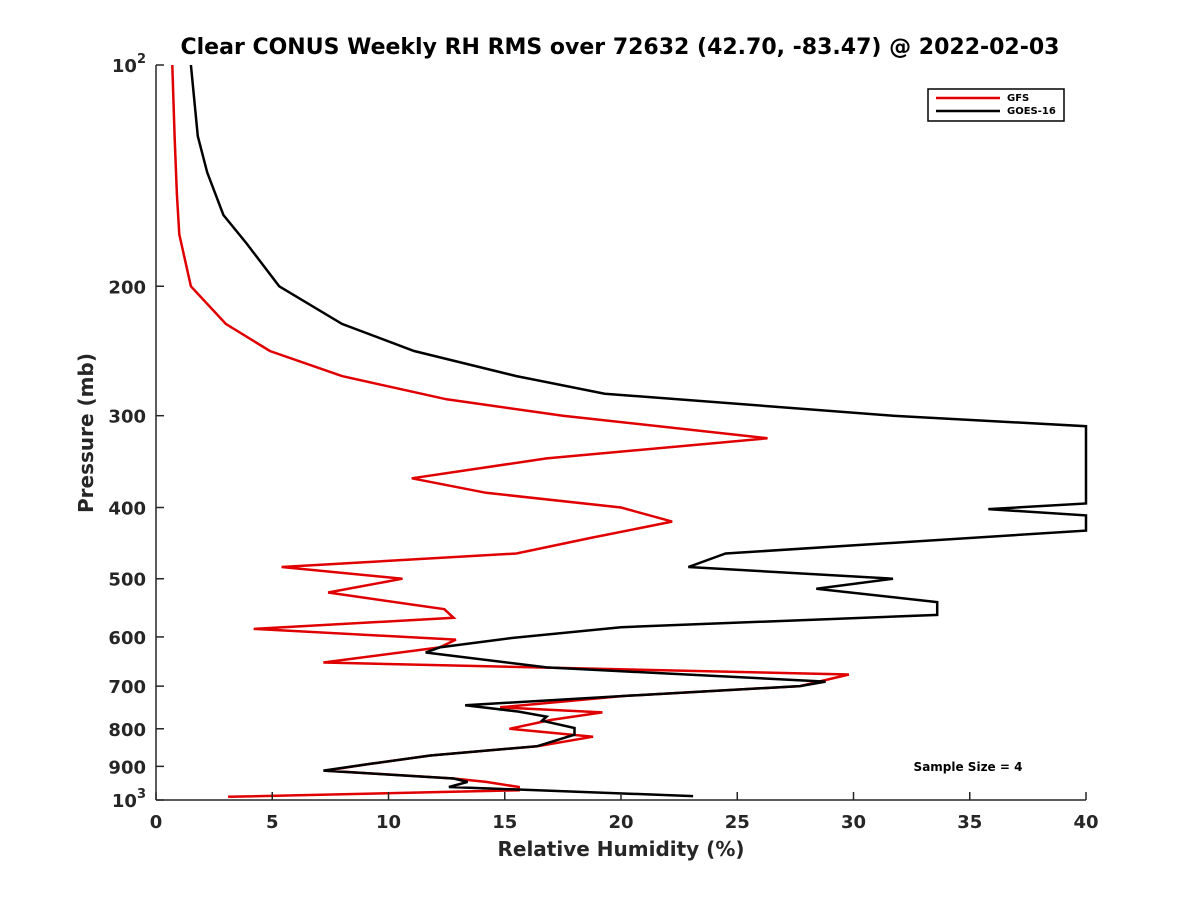  I want to click on x-tick-label: 30, so click(853, 822).